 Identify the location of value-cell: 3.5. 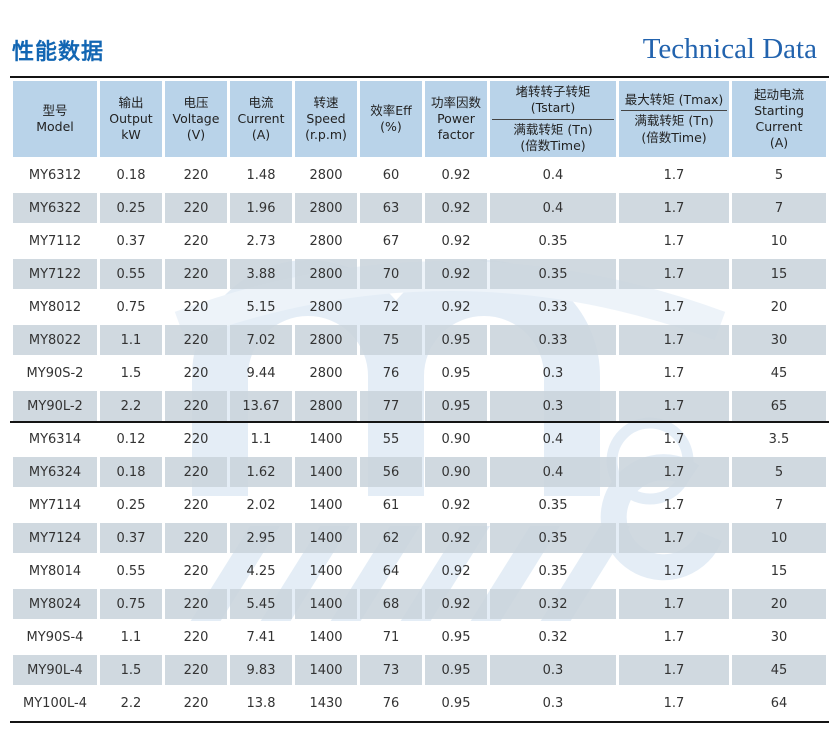
(779, 437).